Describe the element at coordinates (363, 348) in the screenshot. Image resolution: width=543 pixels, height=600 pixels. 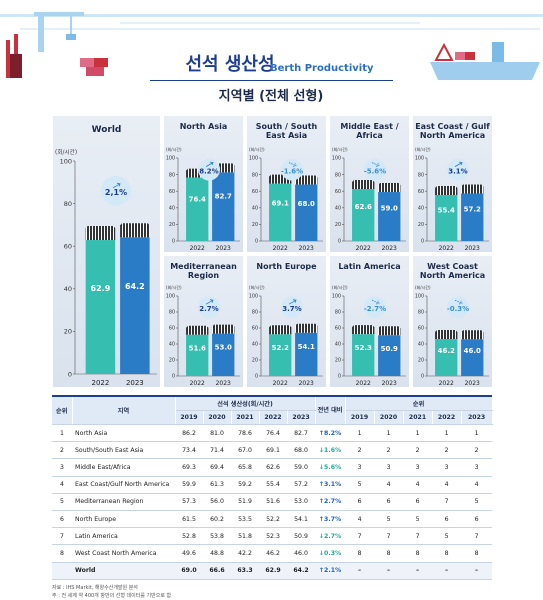
I see `value-label: 52.3` at that location.